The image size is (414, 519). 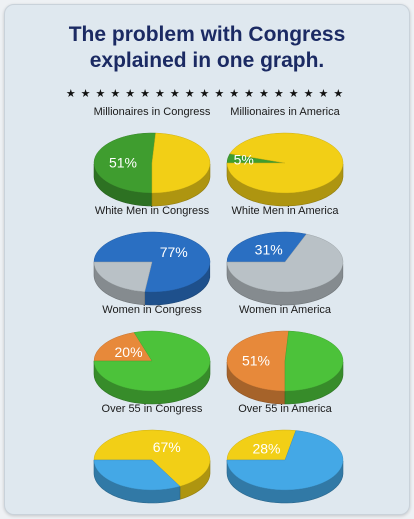 I want to click on pie-title: Millionaires in Congress, so click(x=152, y=112).